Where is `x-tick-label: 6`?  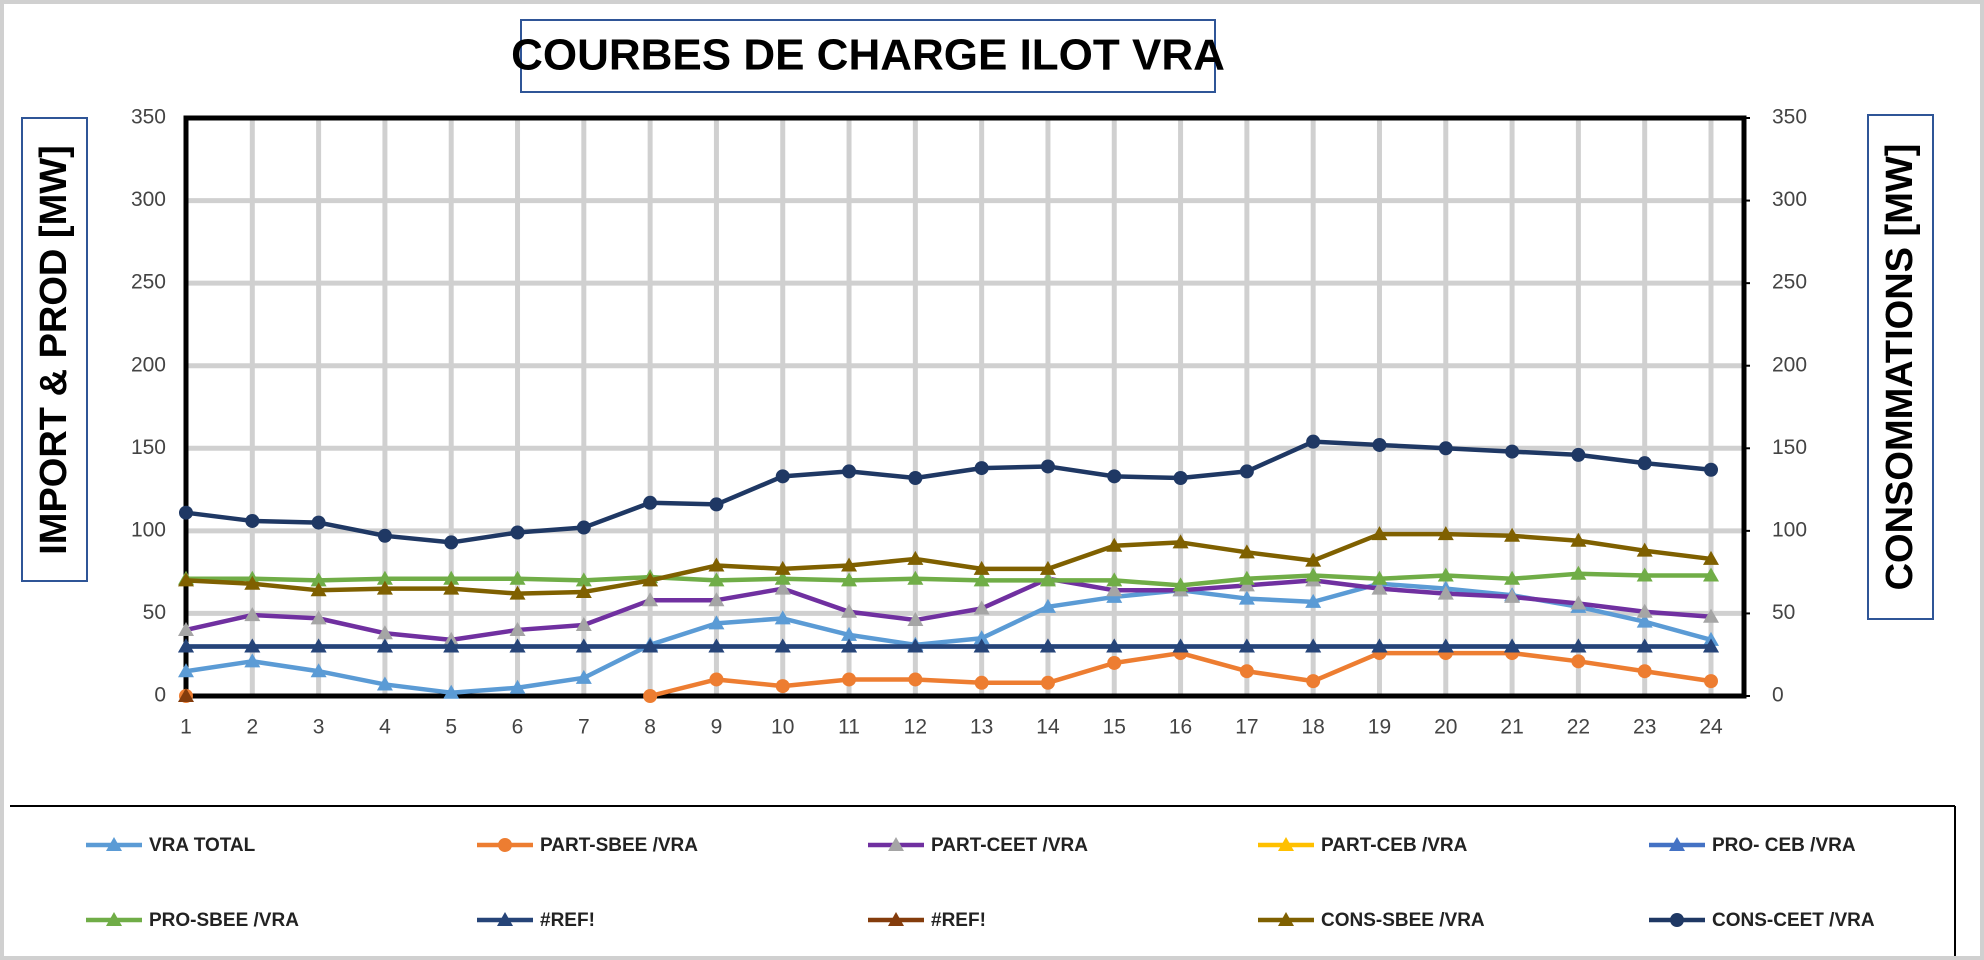
x-tick-label: 6 is located at coordinates (518, 727).